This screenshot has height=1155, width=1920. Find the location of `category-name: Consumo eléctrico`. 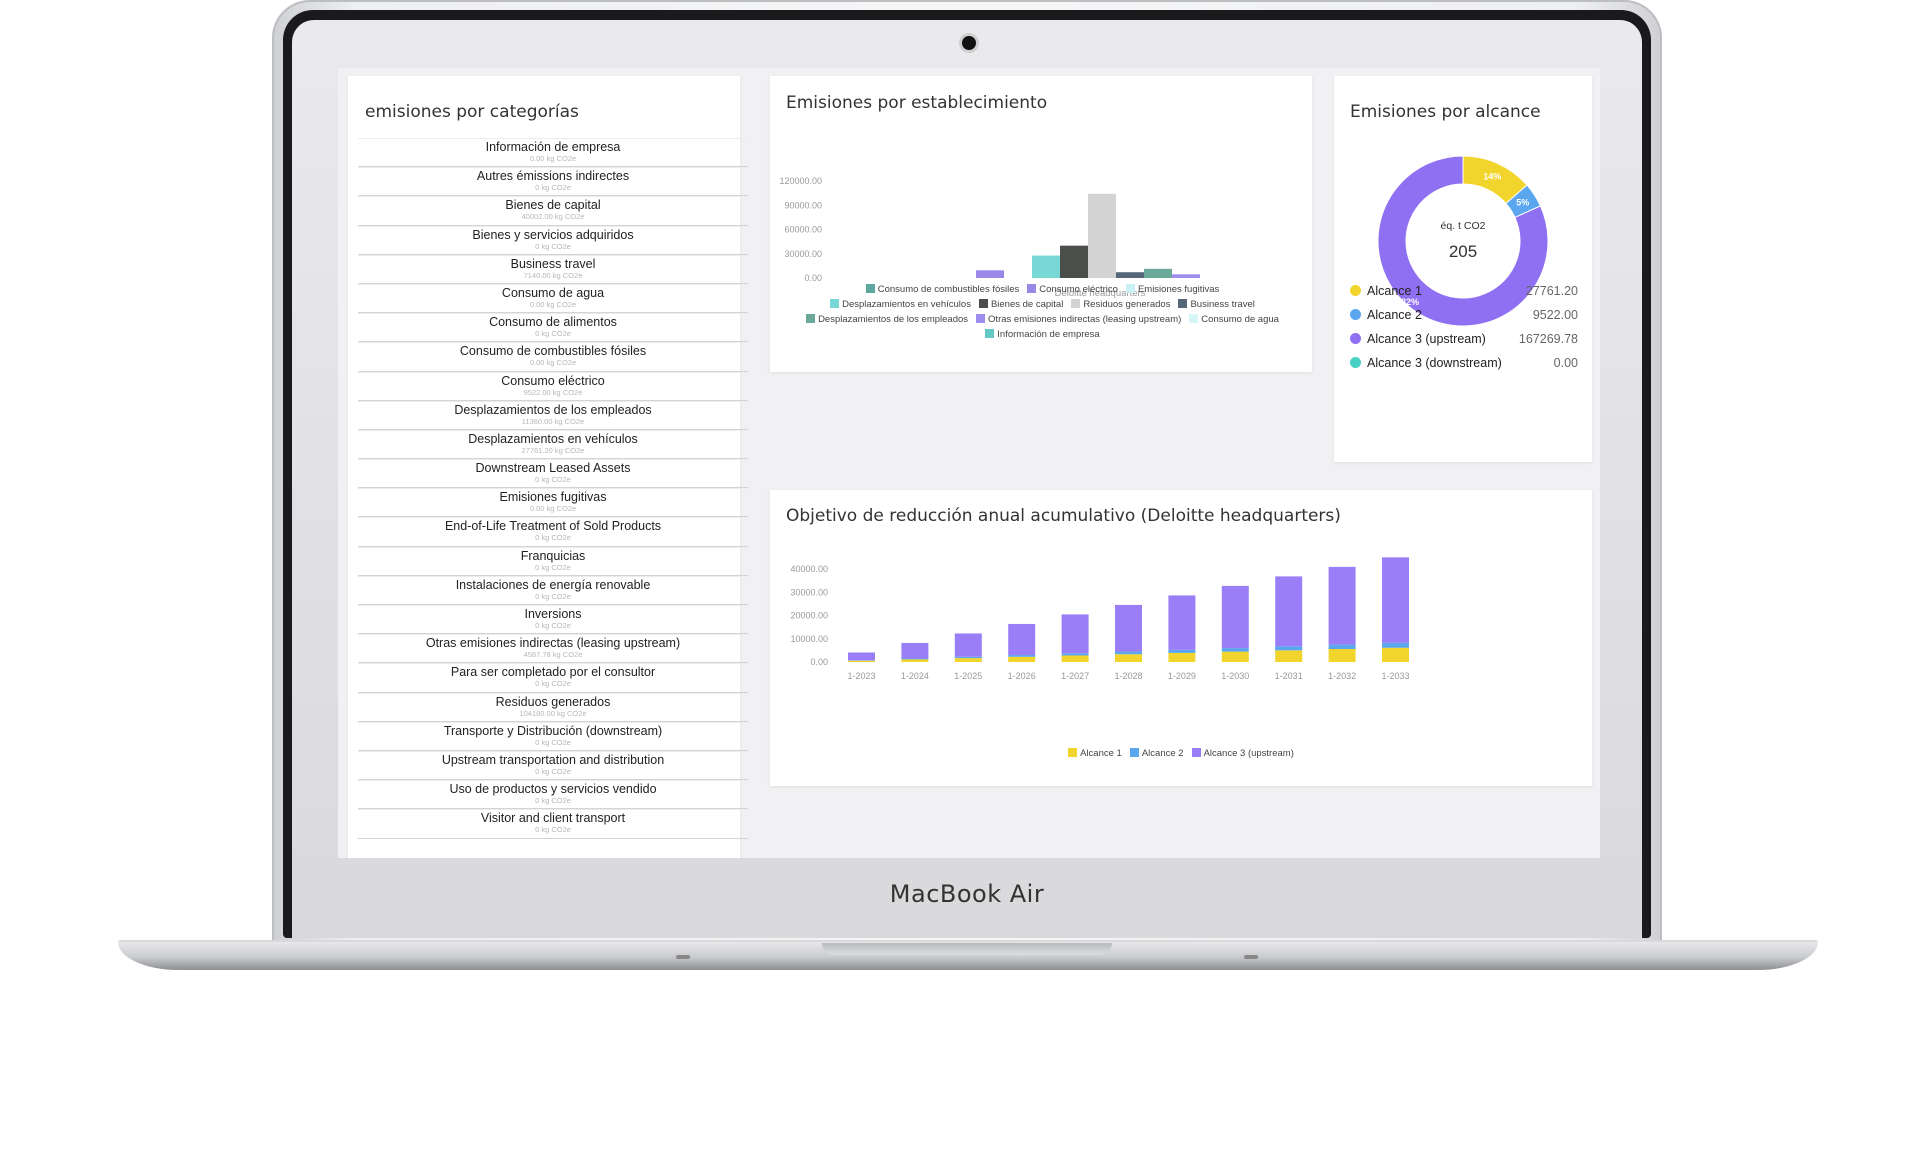

category-name: Consumo eléctrico is located at coordinates (553, 380).